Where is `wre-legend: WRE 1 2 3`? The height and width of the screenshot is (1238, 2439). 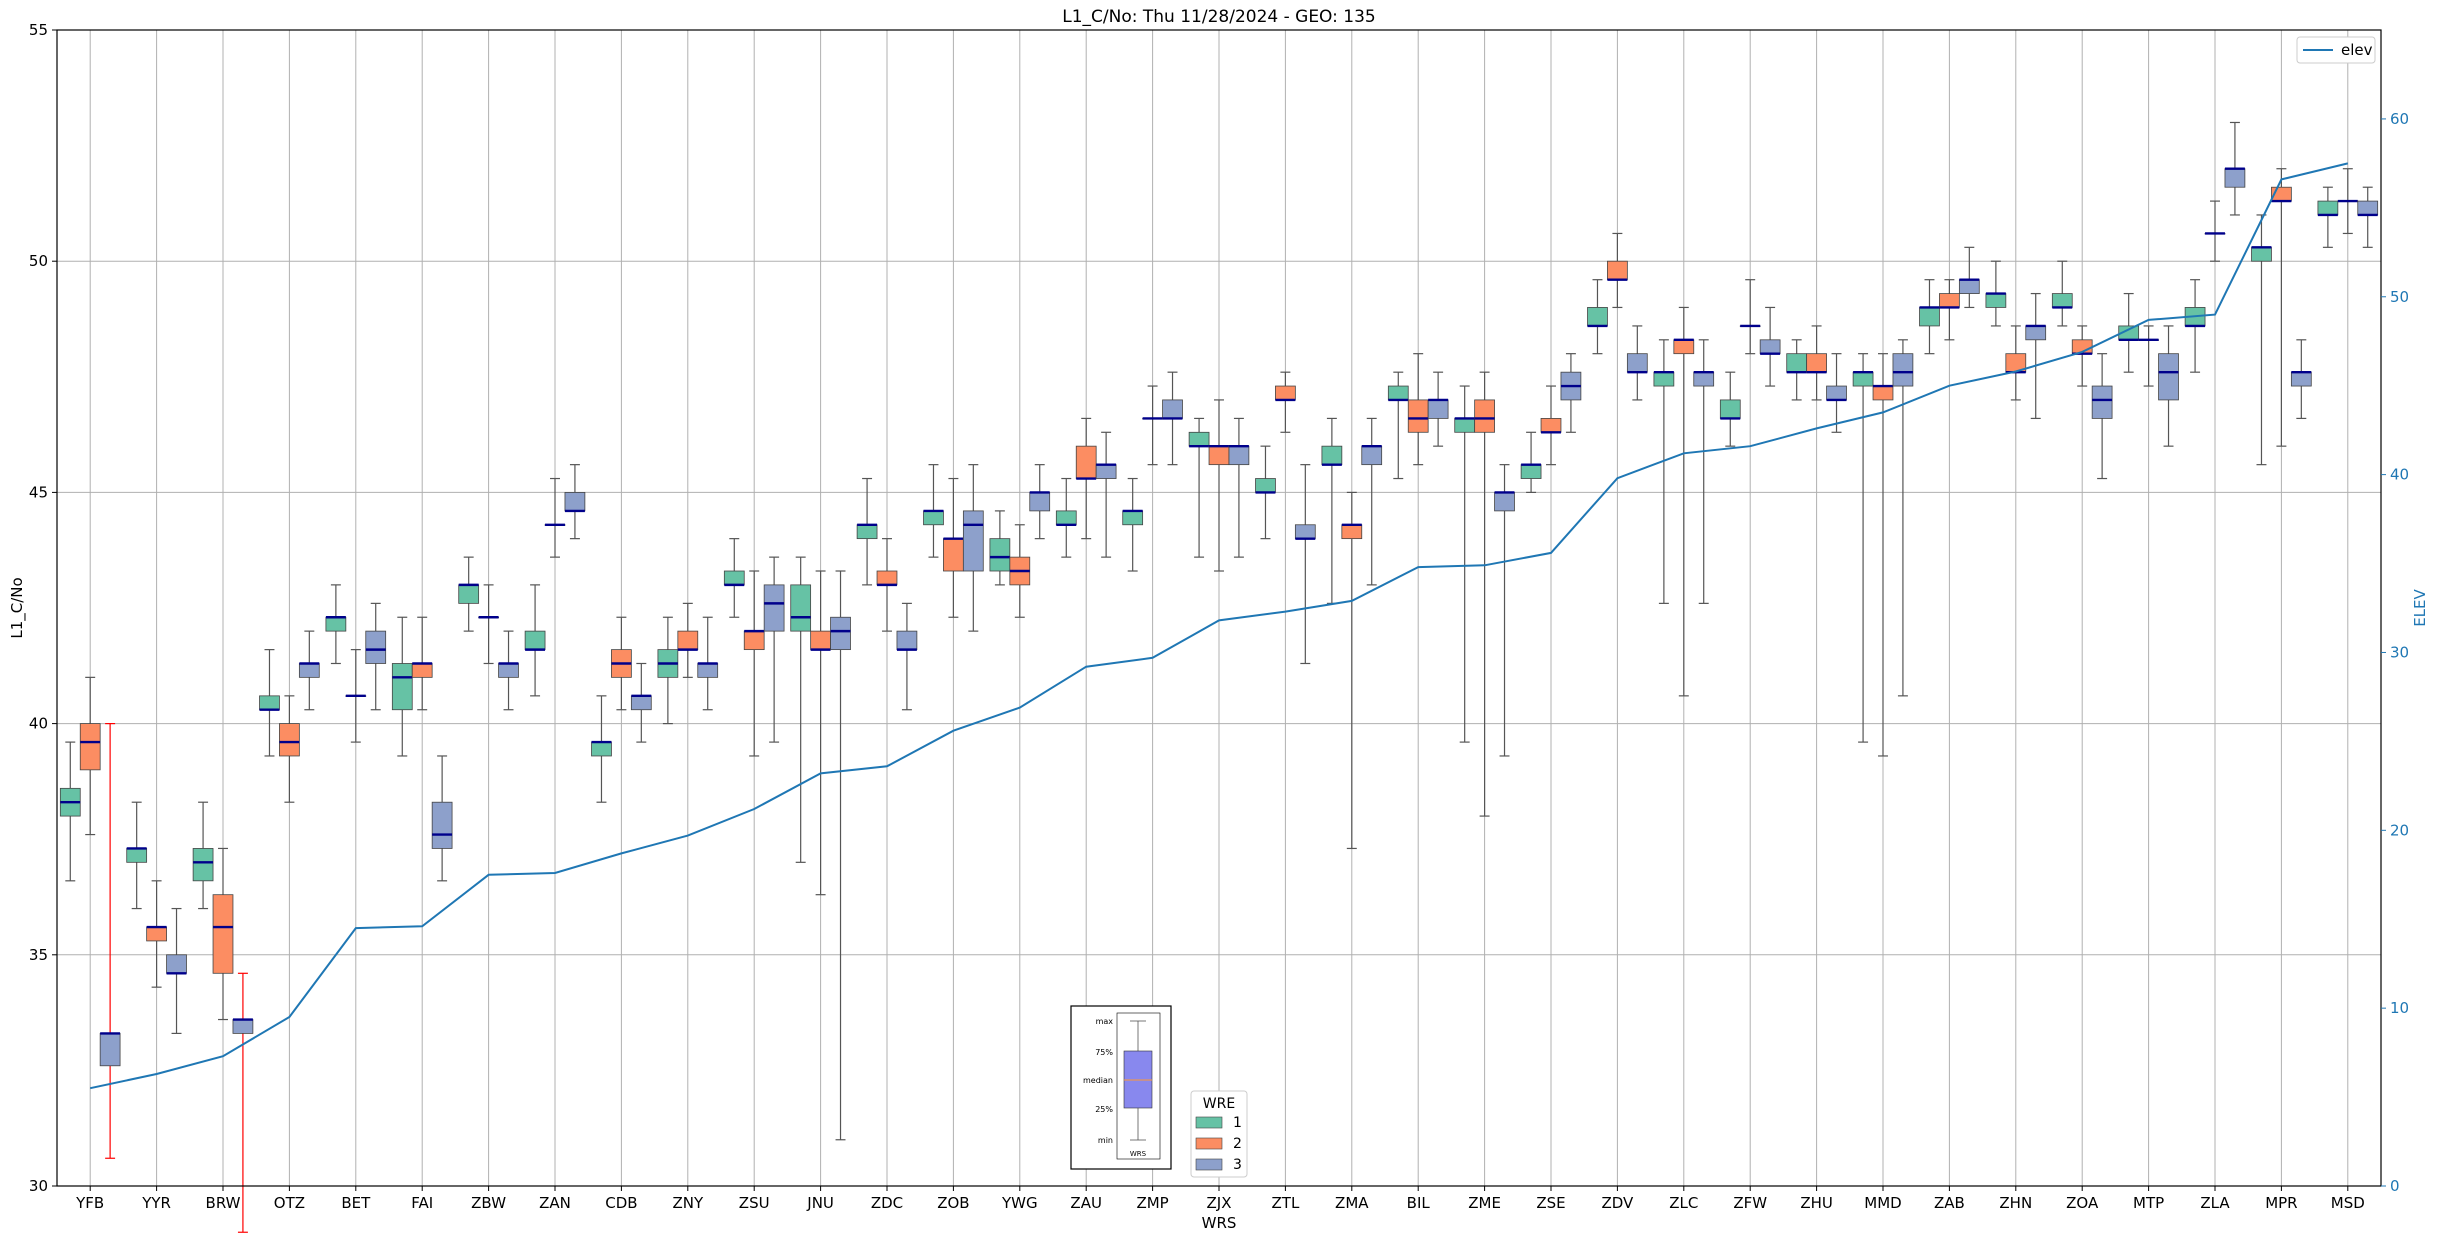
wre-legend: WRE 1 2 3 is located at coordinates (1219, 1134).